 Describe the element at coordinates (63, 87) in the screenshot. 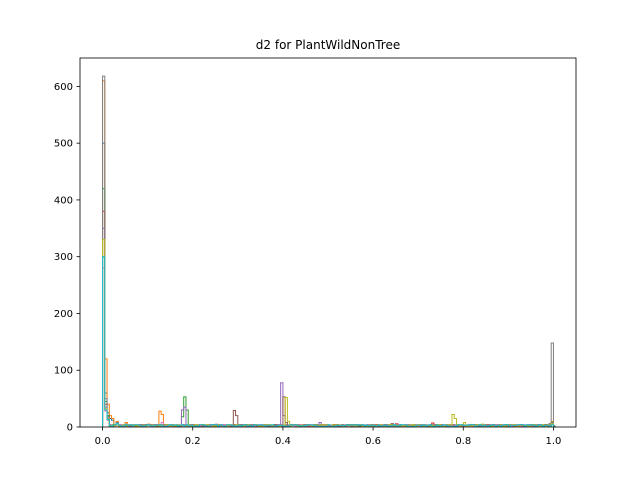

I see `y-tick-label: 600` at that location.